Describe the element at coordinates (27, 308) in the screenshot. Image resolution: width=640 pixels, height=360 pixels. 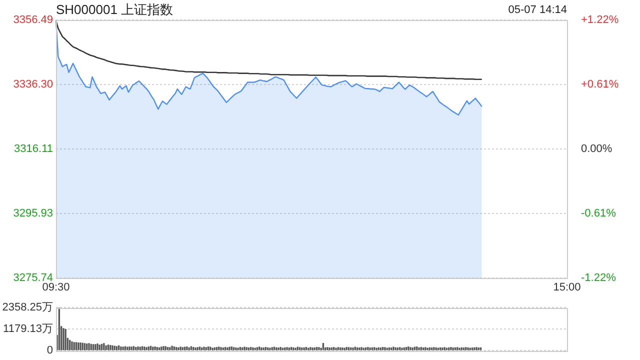
I see `y-tick-label: 2358.25万` at that location.